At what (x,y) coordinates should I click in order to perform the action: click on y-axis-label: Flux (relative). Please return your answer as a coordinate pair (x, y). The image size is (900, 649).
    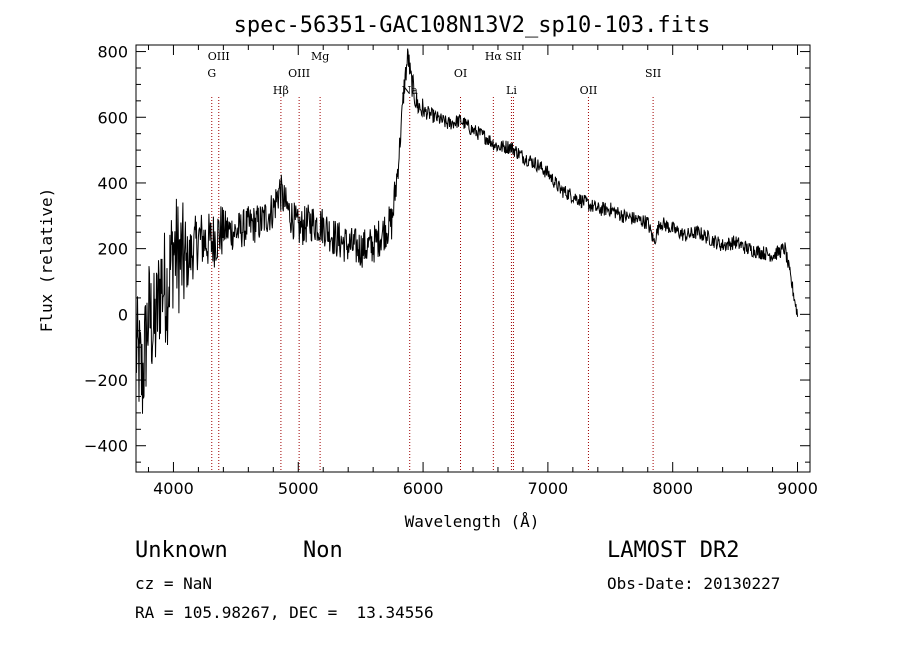
    Looking at the image, I should click on (46, 260).